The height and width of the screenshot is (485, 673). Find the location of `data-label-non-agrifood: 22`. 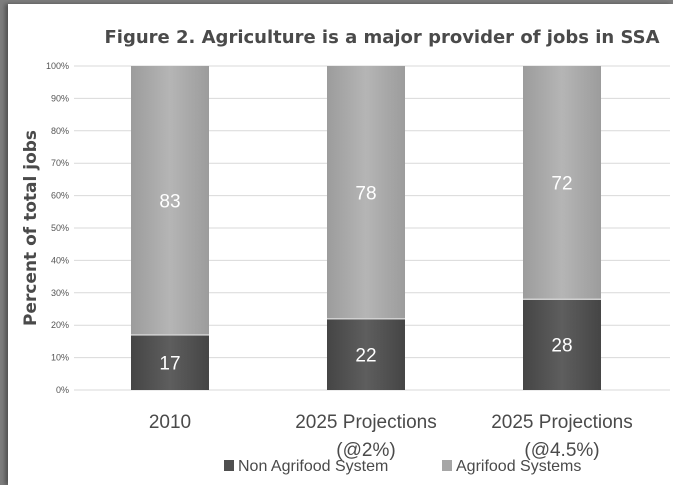

data-label-non-agrifood: 22 is located at coordinates (365, 355).